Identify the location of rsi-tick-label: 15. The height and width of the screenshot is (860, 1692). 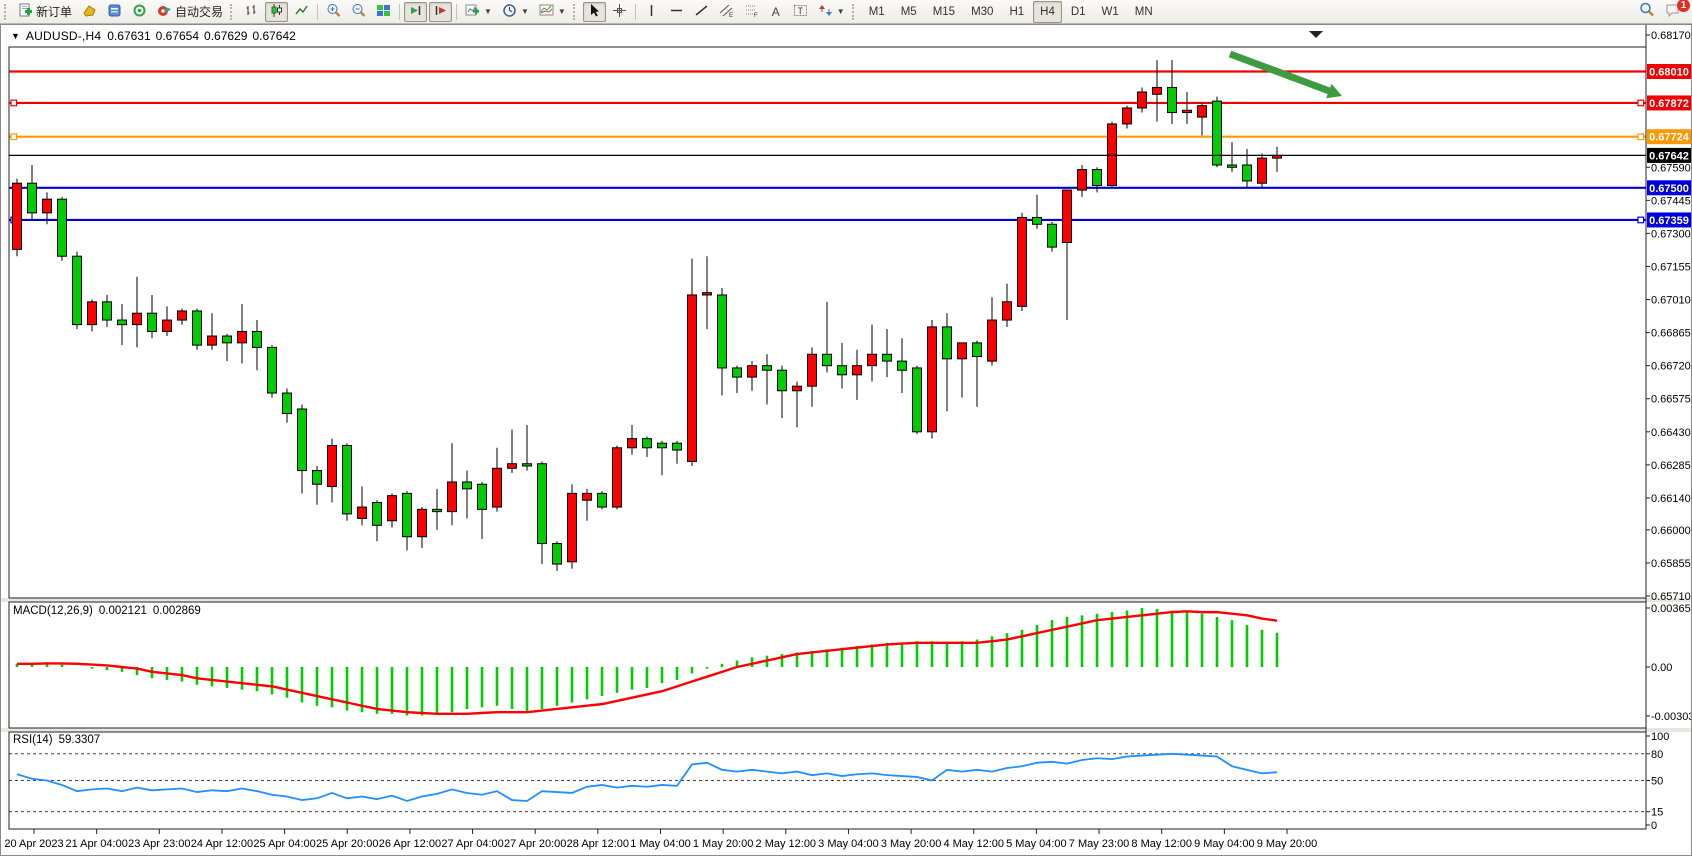
(1657, 813).